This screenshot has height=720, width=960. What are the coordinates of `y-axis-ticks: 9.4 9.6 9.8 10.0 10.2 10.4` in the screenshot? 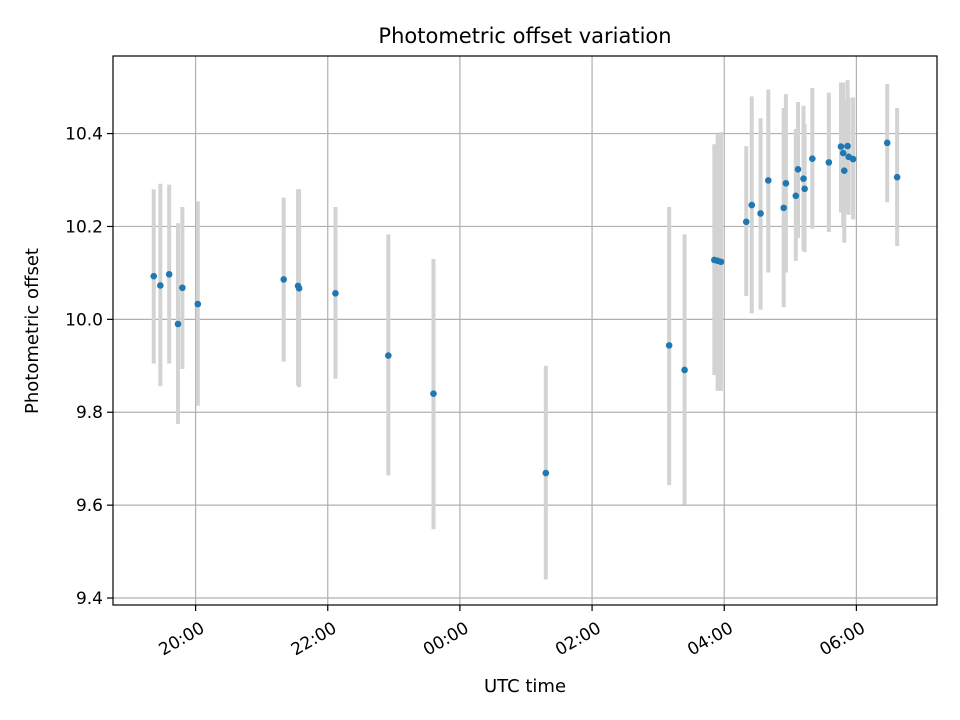 It's located at (89, 367).